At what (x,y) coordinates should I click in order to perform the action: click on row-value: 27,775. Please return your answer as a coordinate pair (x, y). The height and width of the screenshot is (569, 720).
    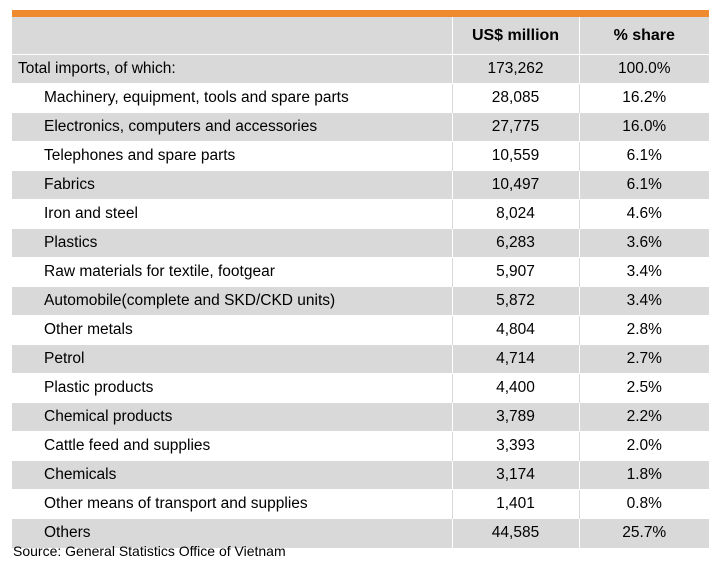
    Looking at the image, I should click on (515, 127).